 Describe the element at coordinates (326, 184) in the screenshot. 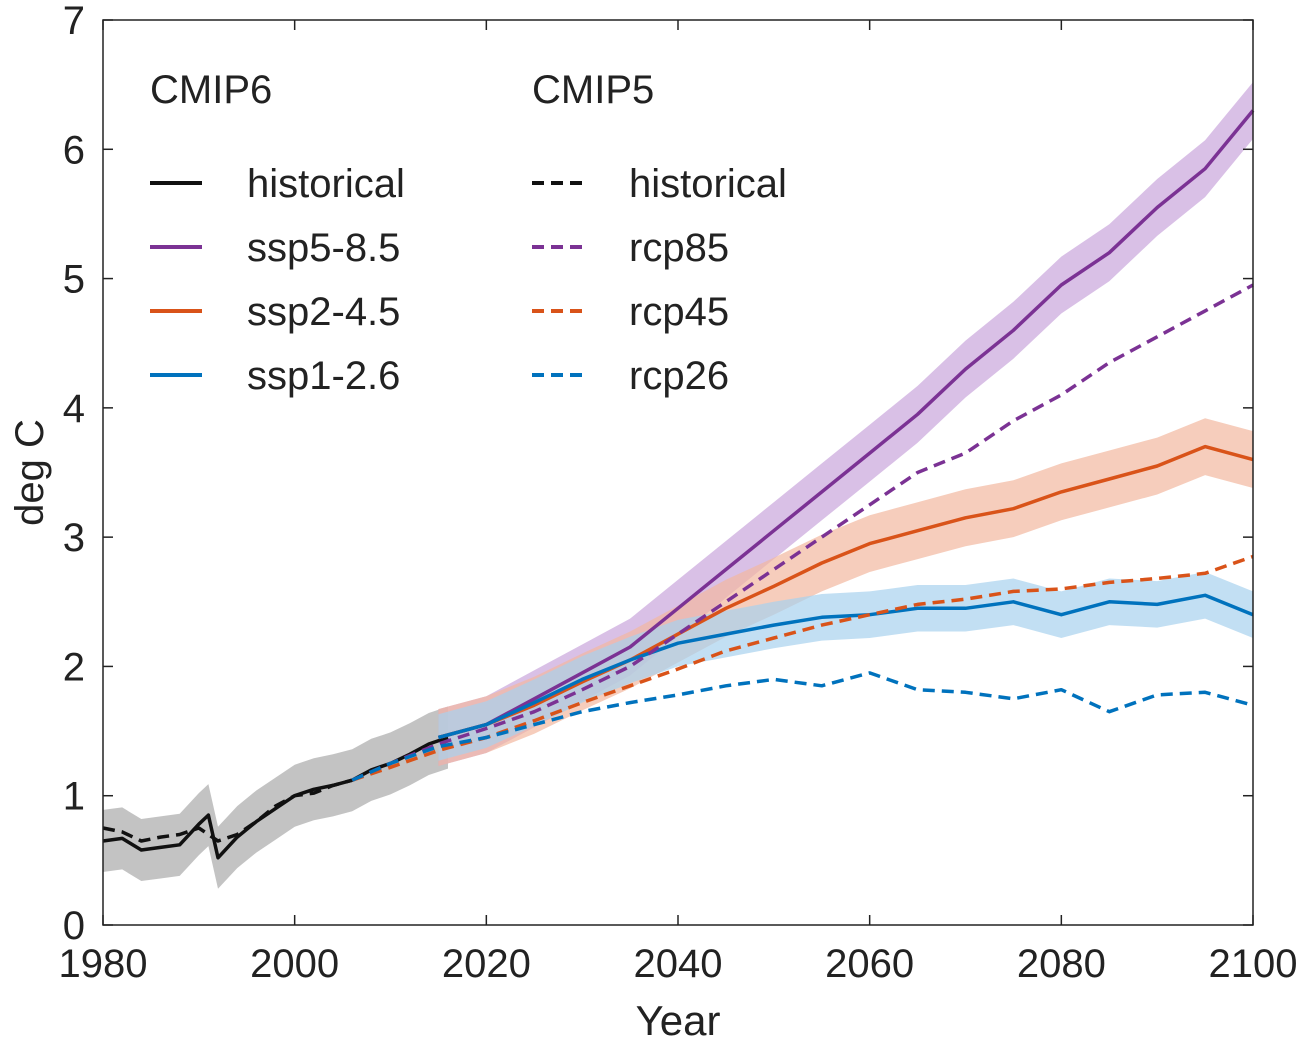

I see `legend-label-cmip6-historical: historical` at that location.